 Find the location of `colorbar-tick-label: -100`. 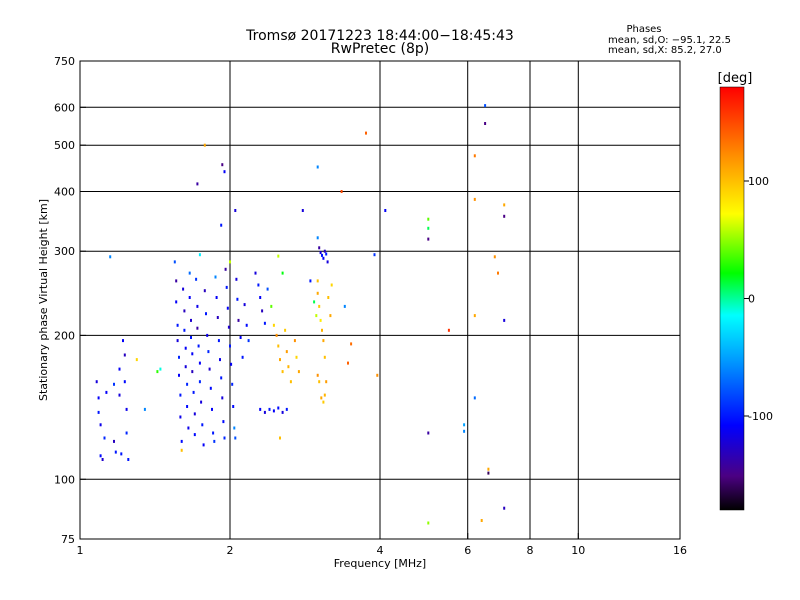

colorbar-tick-label: -100 is located at coordinates (760, 416).